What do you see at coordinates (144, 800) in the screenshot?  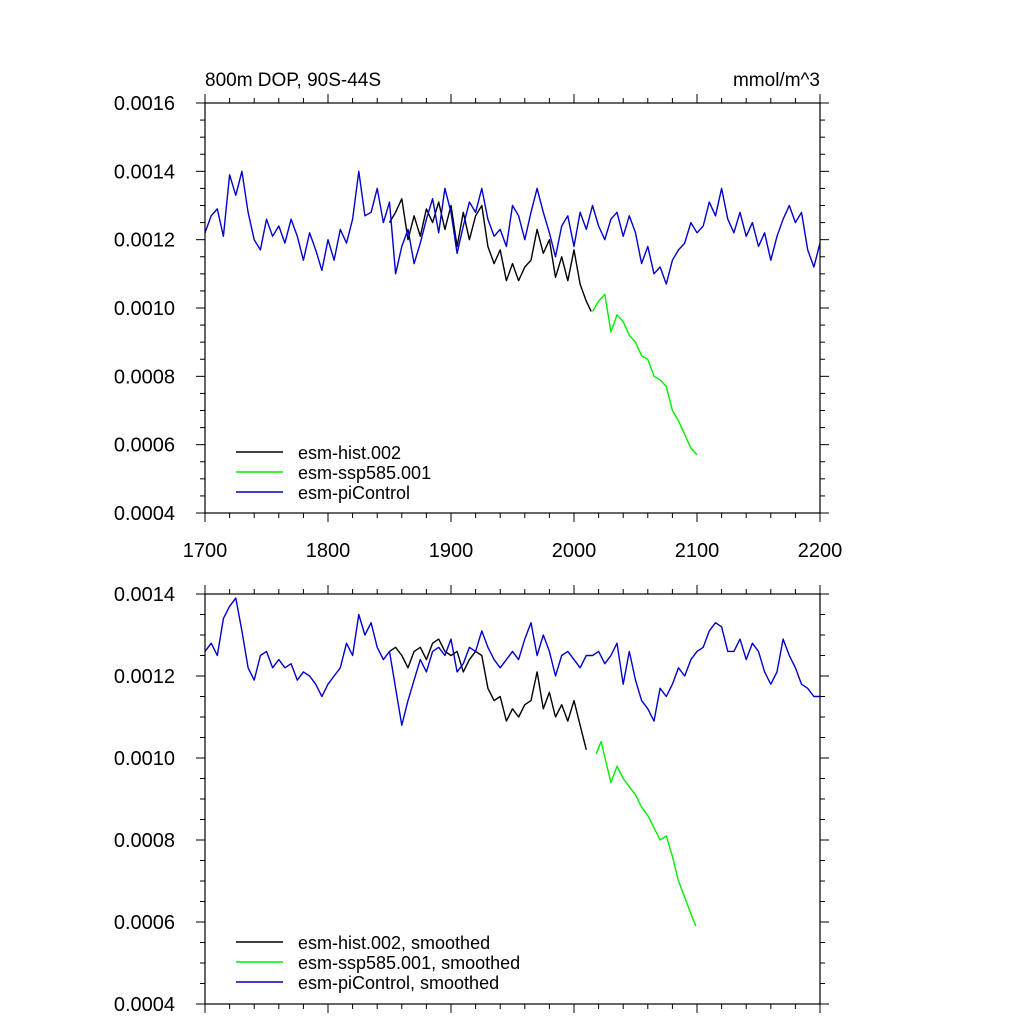 I see `tick-labels: 0.0014 0.0012 0.0010 0.0008 0.0006 0.0004` at bounding box center [144, 800].